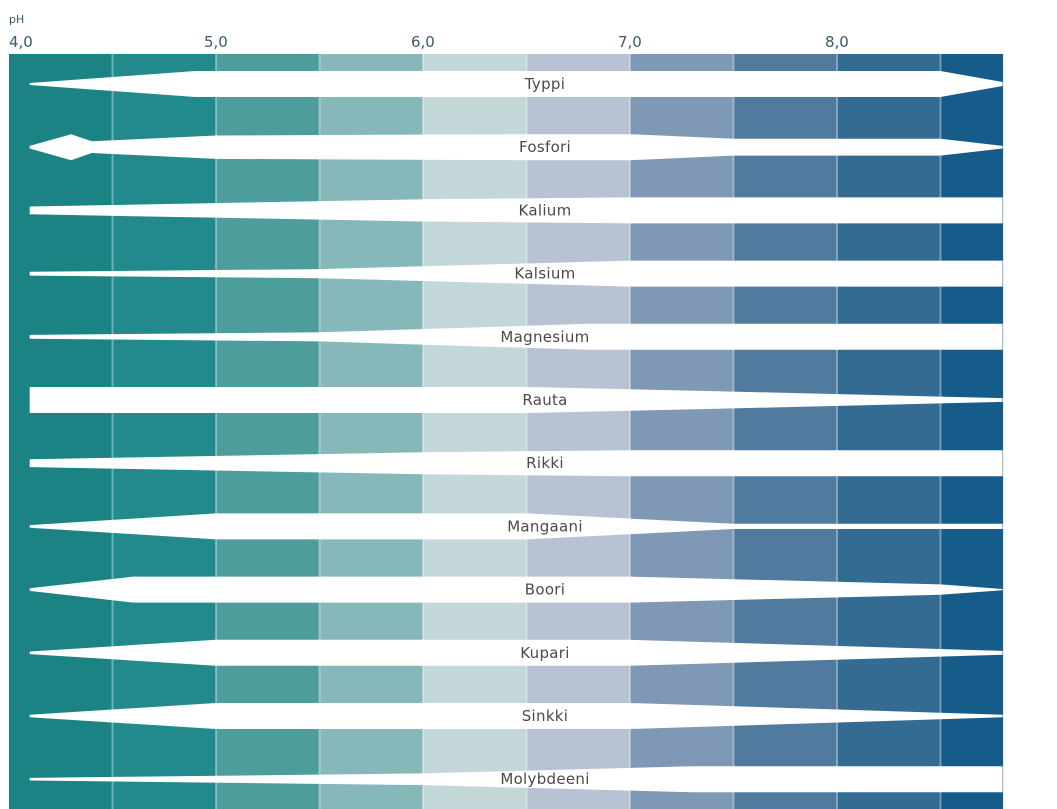  I want to click on ph-axis: pH 4,0 5,0 6,0 7,0 8,0, so click(429, 32).